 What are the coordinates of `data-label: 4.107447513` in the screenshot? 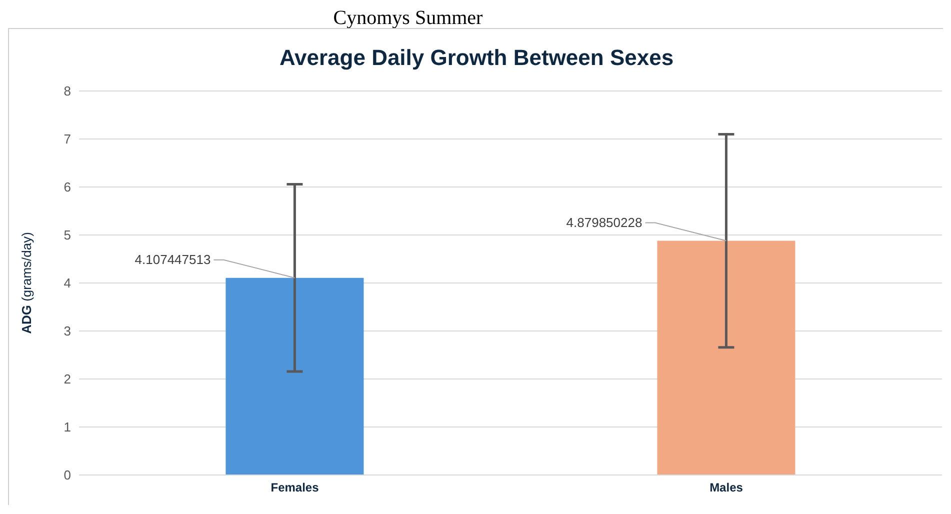 It's located at (172, 259).